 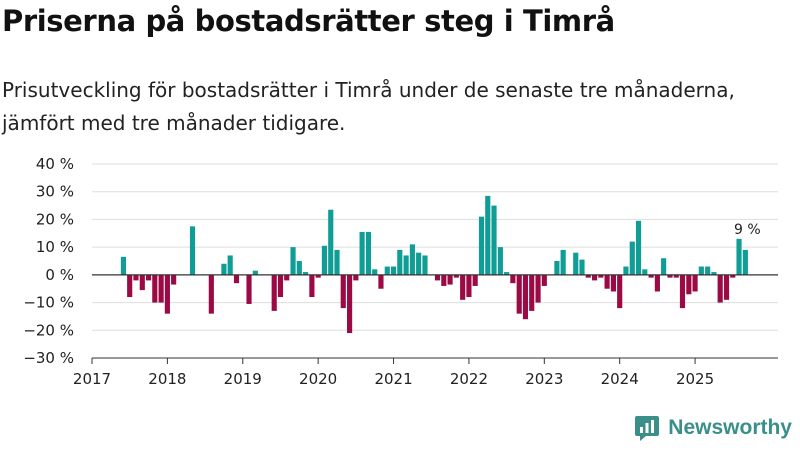 I want to click on x-tick-label: 2023, so click(x=544, y=379).